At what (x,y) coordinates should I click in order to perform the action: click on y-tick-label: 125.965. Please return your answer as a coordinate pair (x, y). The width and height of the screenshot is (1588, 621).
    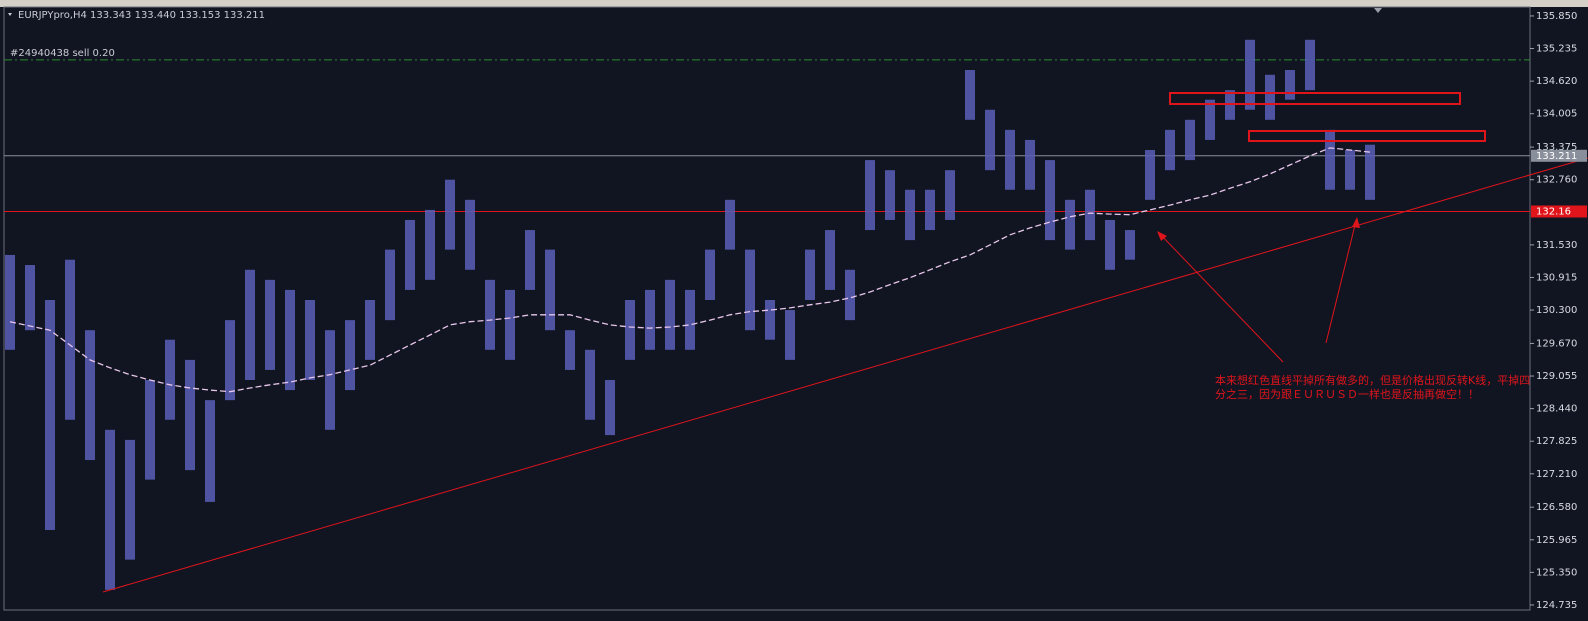
    Looking at the image, I should click on (1556, 540).